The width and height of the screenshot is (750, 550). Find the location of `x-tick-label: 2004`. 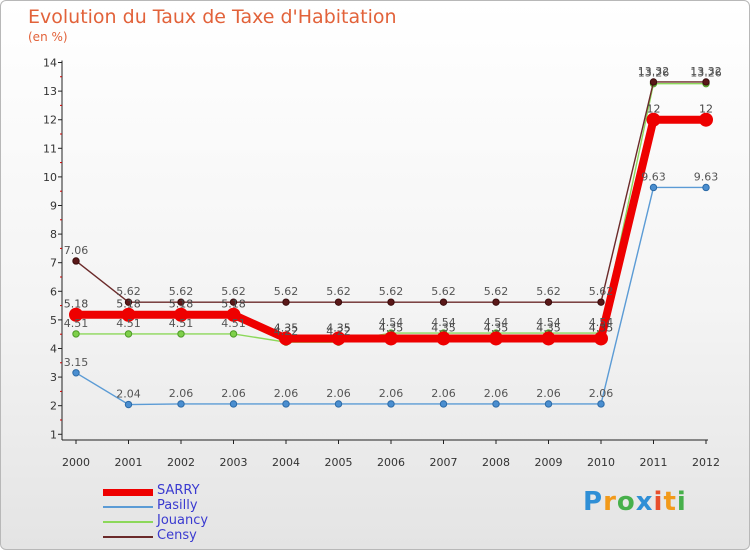

x-tick-label: 2004 is located at coordinates (286, 462).